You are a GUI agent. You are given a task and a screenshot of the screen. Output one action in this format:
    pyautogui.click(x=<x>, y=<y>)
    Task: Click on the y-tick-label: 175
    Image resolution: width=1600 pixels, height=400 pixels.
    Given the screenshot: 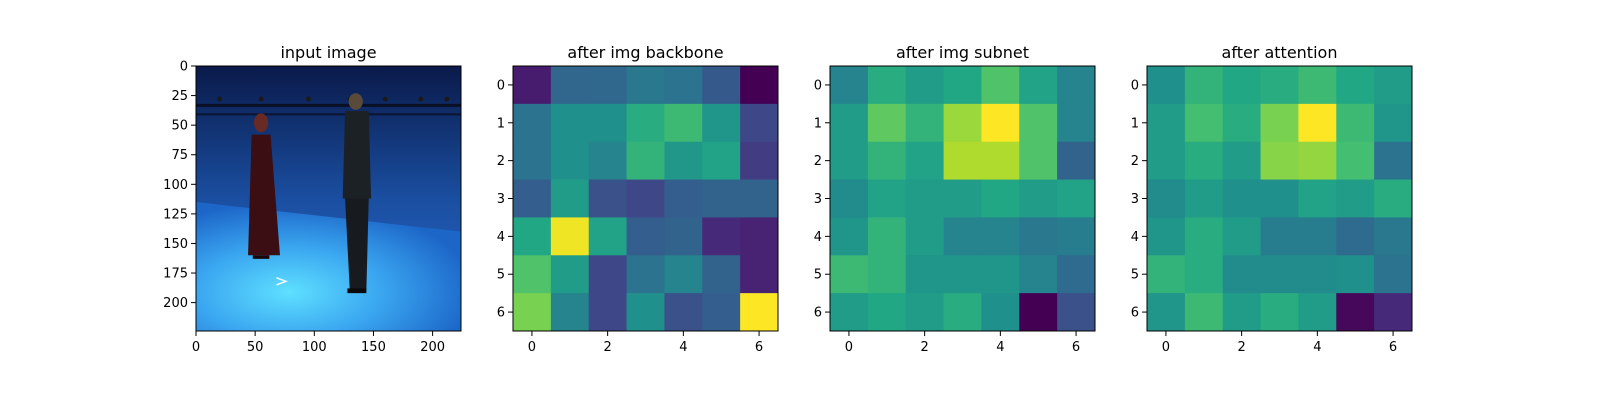 What is the action you would take?
    pyautogui.click(x=175, y=274)
    